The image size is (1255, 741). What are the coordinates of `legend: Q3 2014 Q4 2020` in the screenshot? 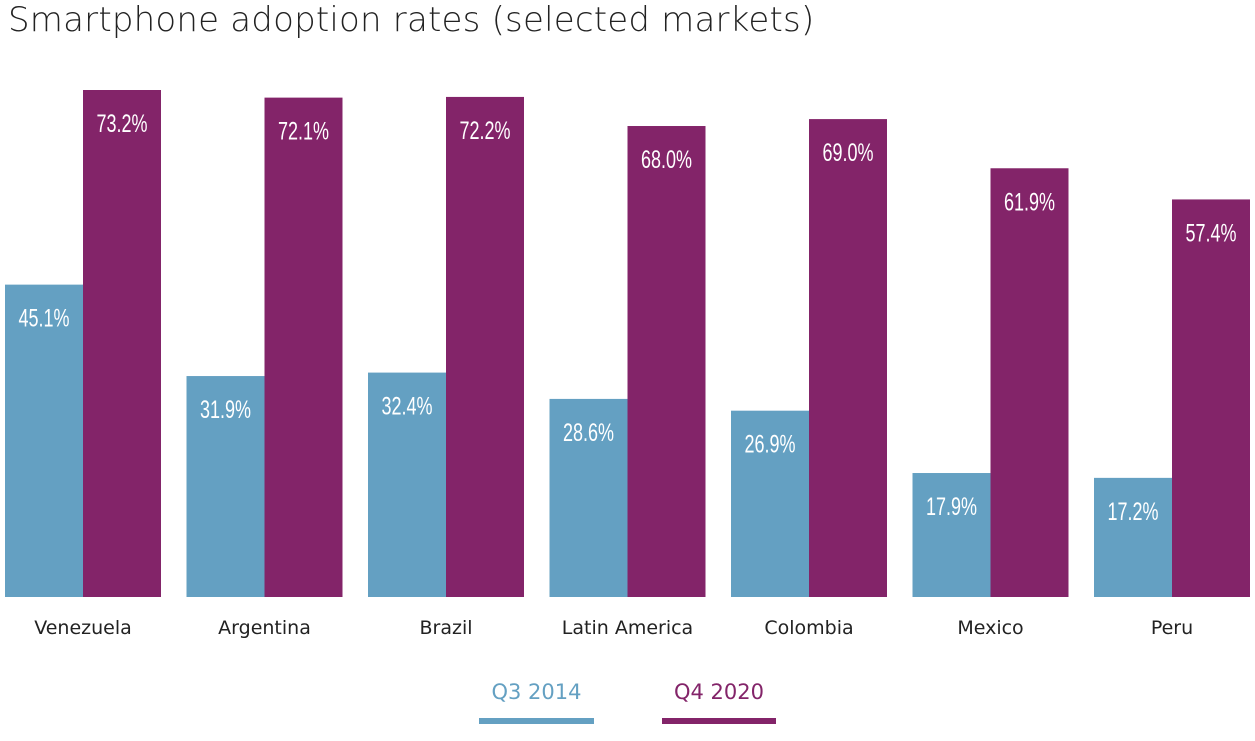 It's located at (627, 705).